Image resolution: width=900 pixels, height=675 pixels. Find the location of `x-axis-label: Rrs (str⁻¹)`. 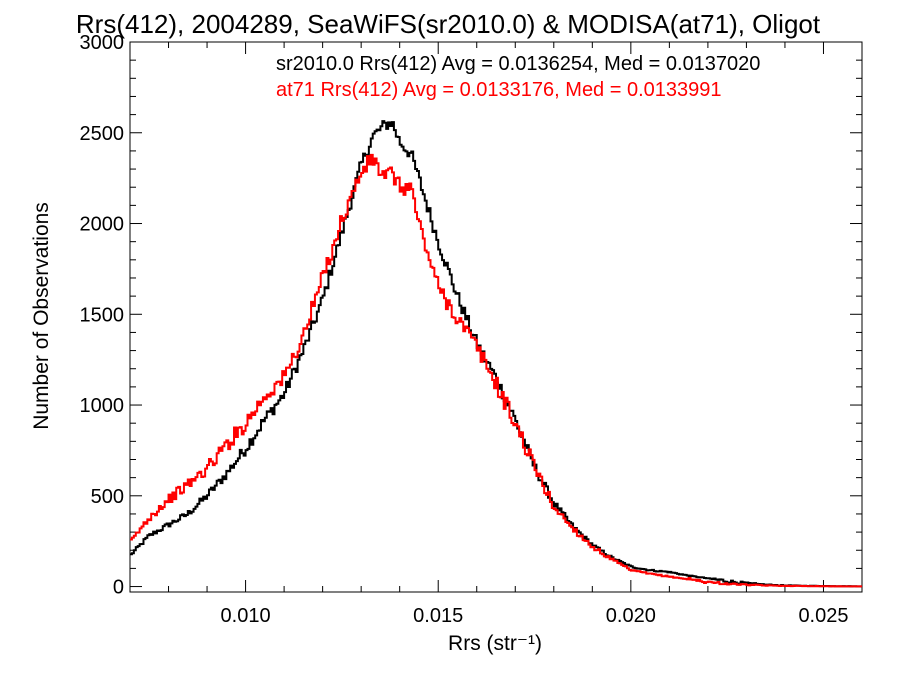

x-axis-label: Rrs (str⁻¹) is located at coordinates (495, 643).